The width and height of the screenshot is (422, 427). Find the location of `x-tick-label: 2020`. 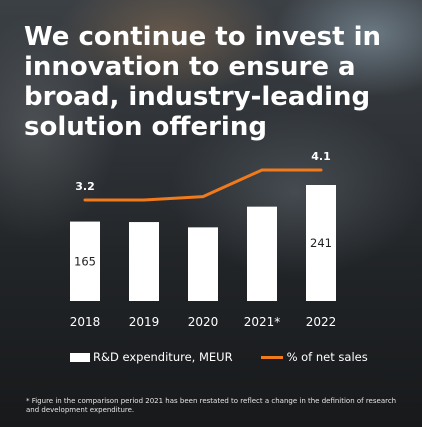

x-tick-label: 2020 is located at coordinates (203, 322).